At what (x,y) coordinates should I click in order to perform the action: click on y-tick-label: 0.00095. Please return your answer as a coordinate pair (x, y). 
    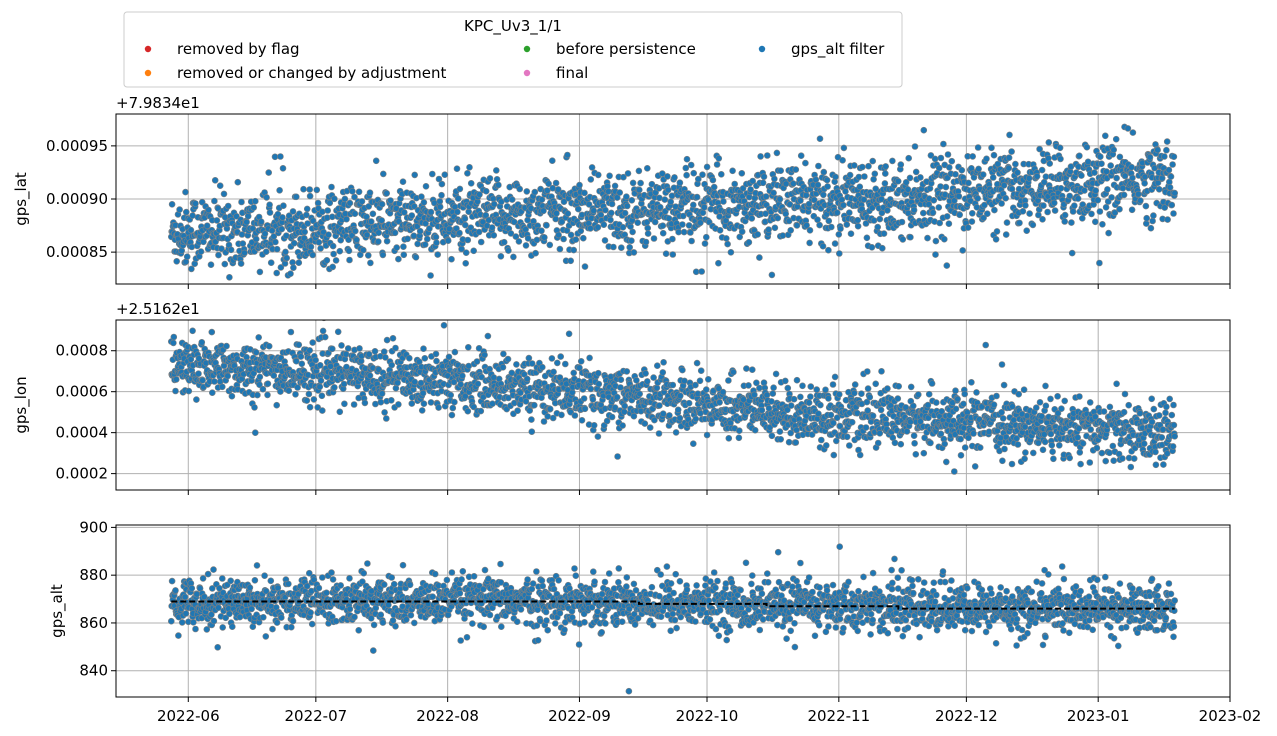
    Looking at the image, I should click on (77, 146).